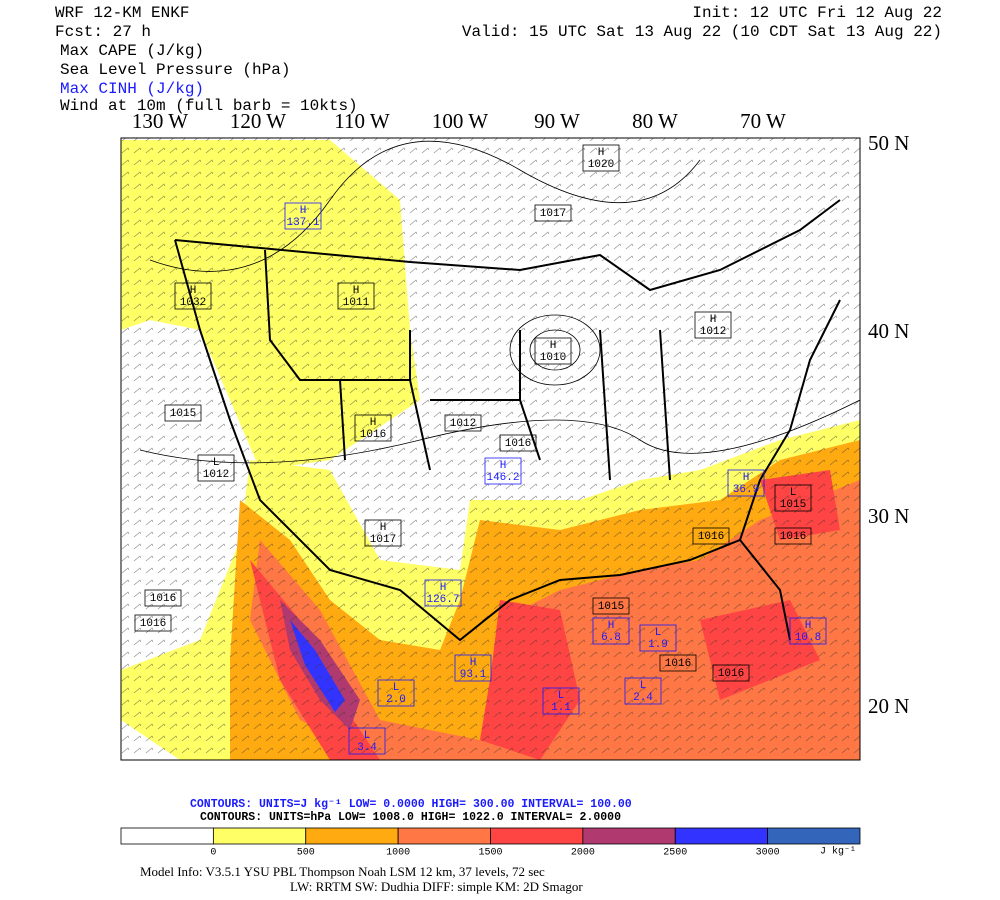 This screenshot has width=1000, height=900. I want to click on colorbar-tick-label: 3000, so click(768, 853).